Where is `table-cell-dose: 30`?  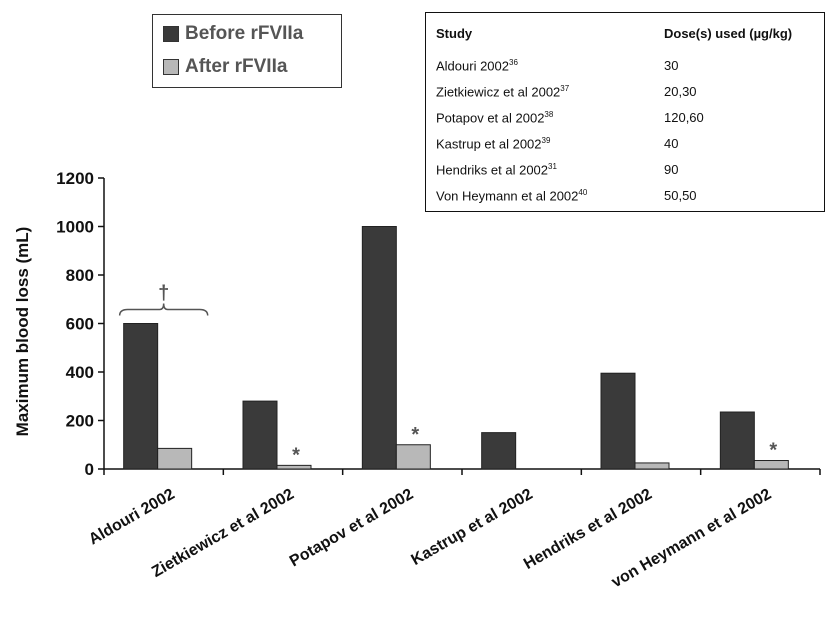
table-cell-dose: 30 is located at coordinates (671, 65).